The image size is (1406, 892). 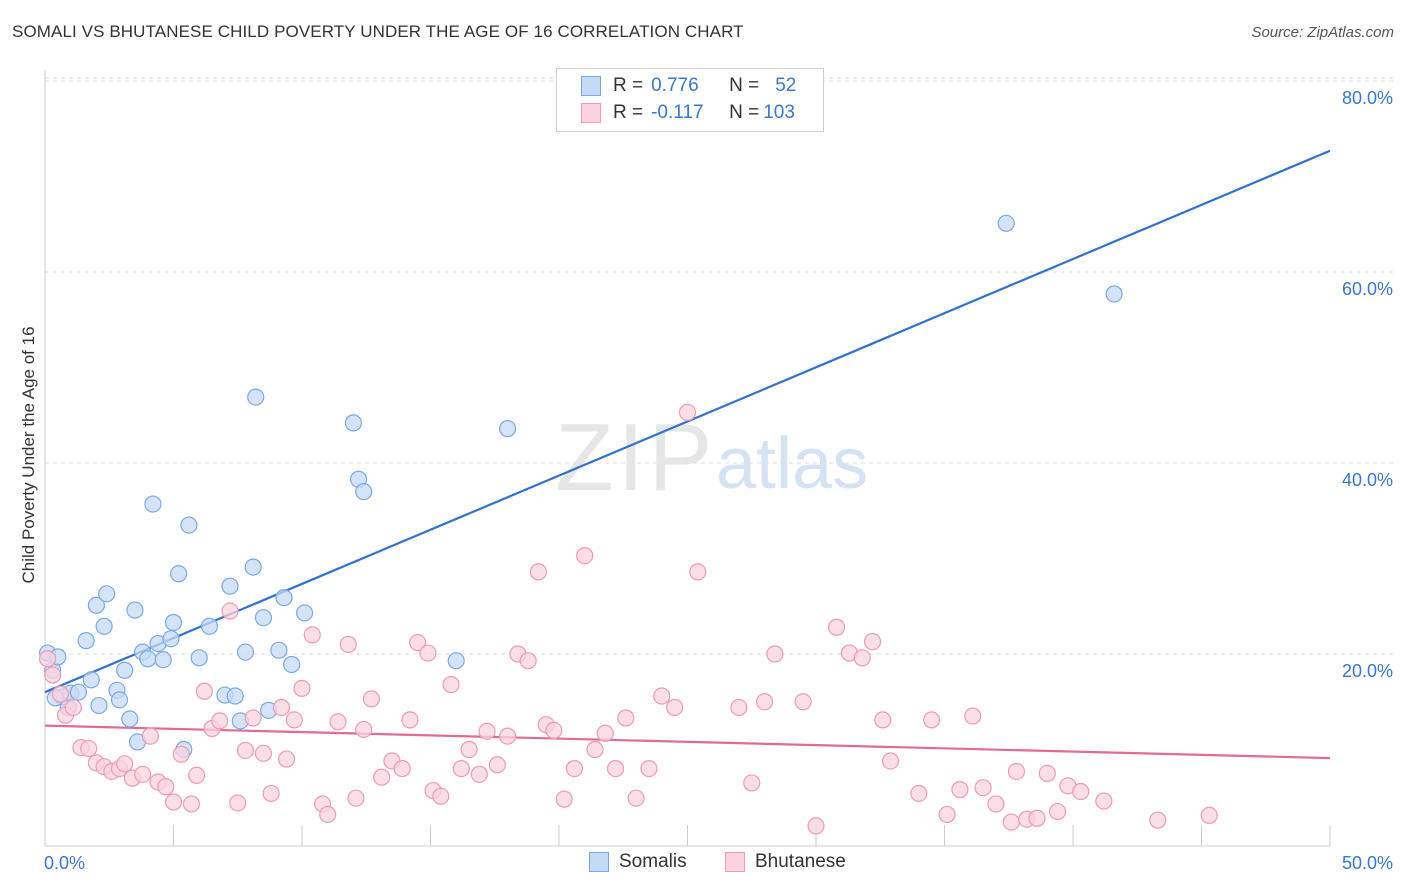 What do you see at coordinates (591, 86) in the screenshot?
I see `legend-swatch-somalis` at bounding box center [591, 86].